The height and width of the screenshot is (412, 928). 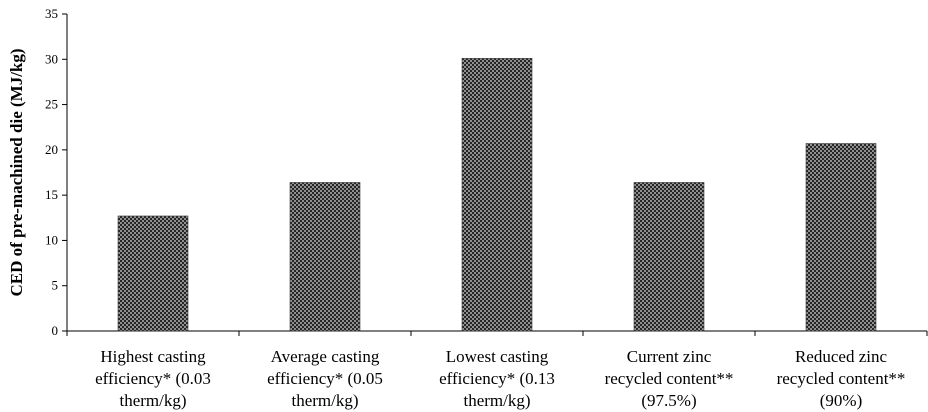 I want to click on y-tick-label: 5, so click(x=55, y=285).